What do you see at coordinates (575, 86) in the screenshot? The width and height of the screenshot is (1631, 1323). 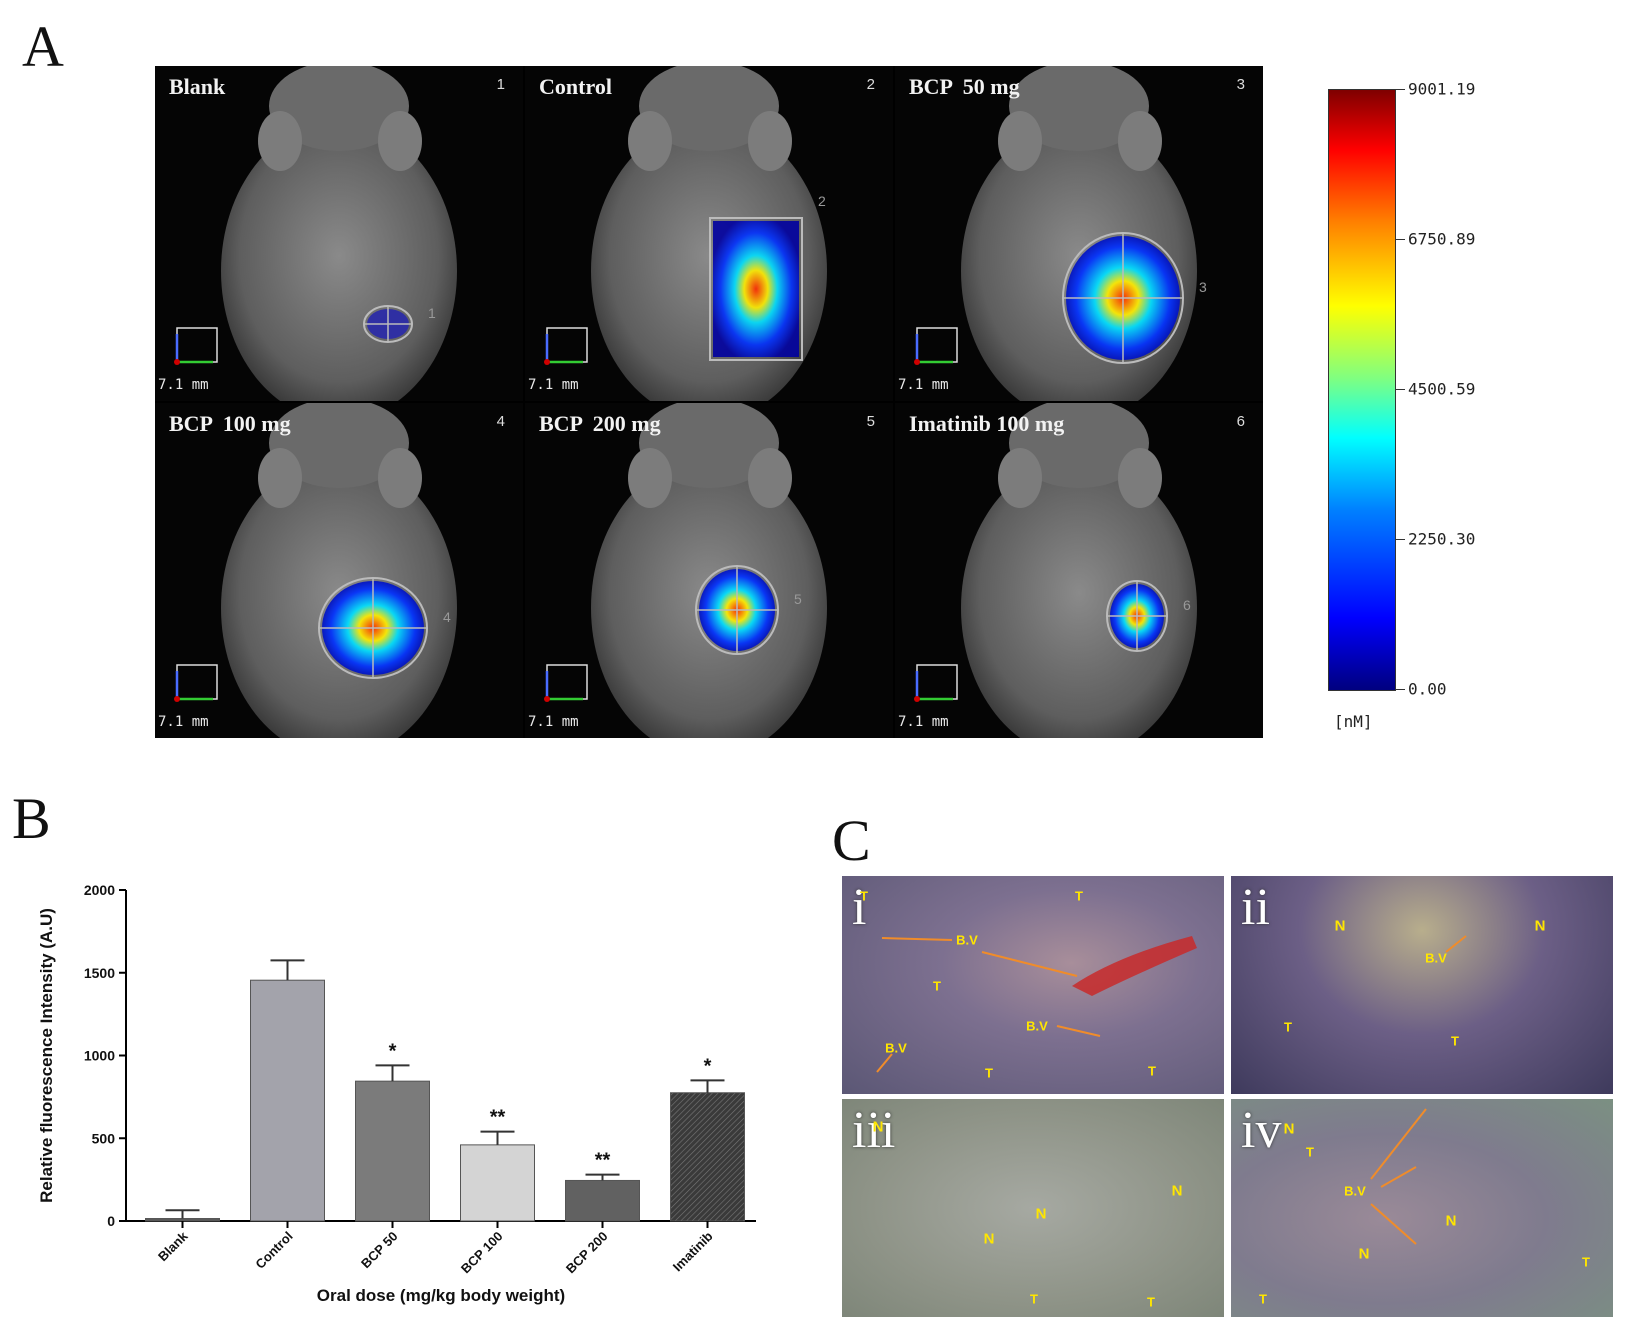 I see `tile-label: Control` at bounding box center [575, 86].